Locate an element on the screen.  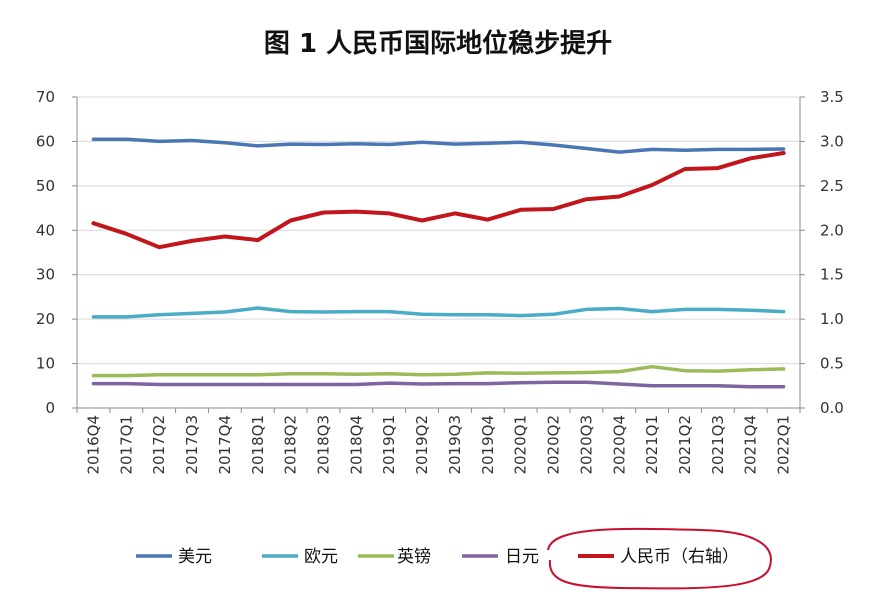
legend-label: 人民币（右轴） is located at coordinates (679, 557).